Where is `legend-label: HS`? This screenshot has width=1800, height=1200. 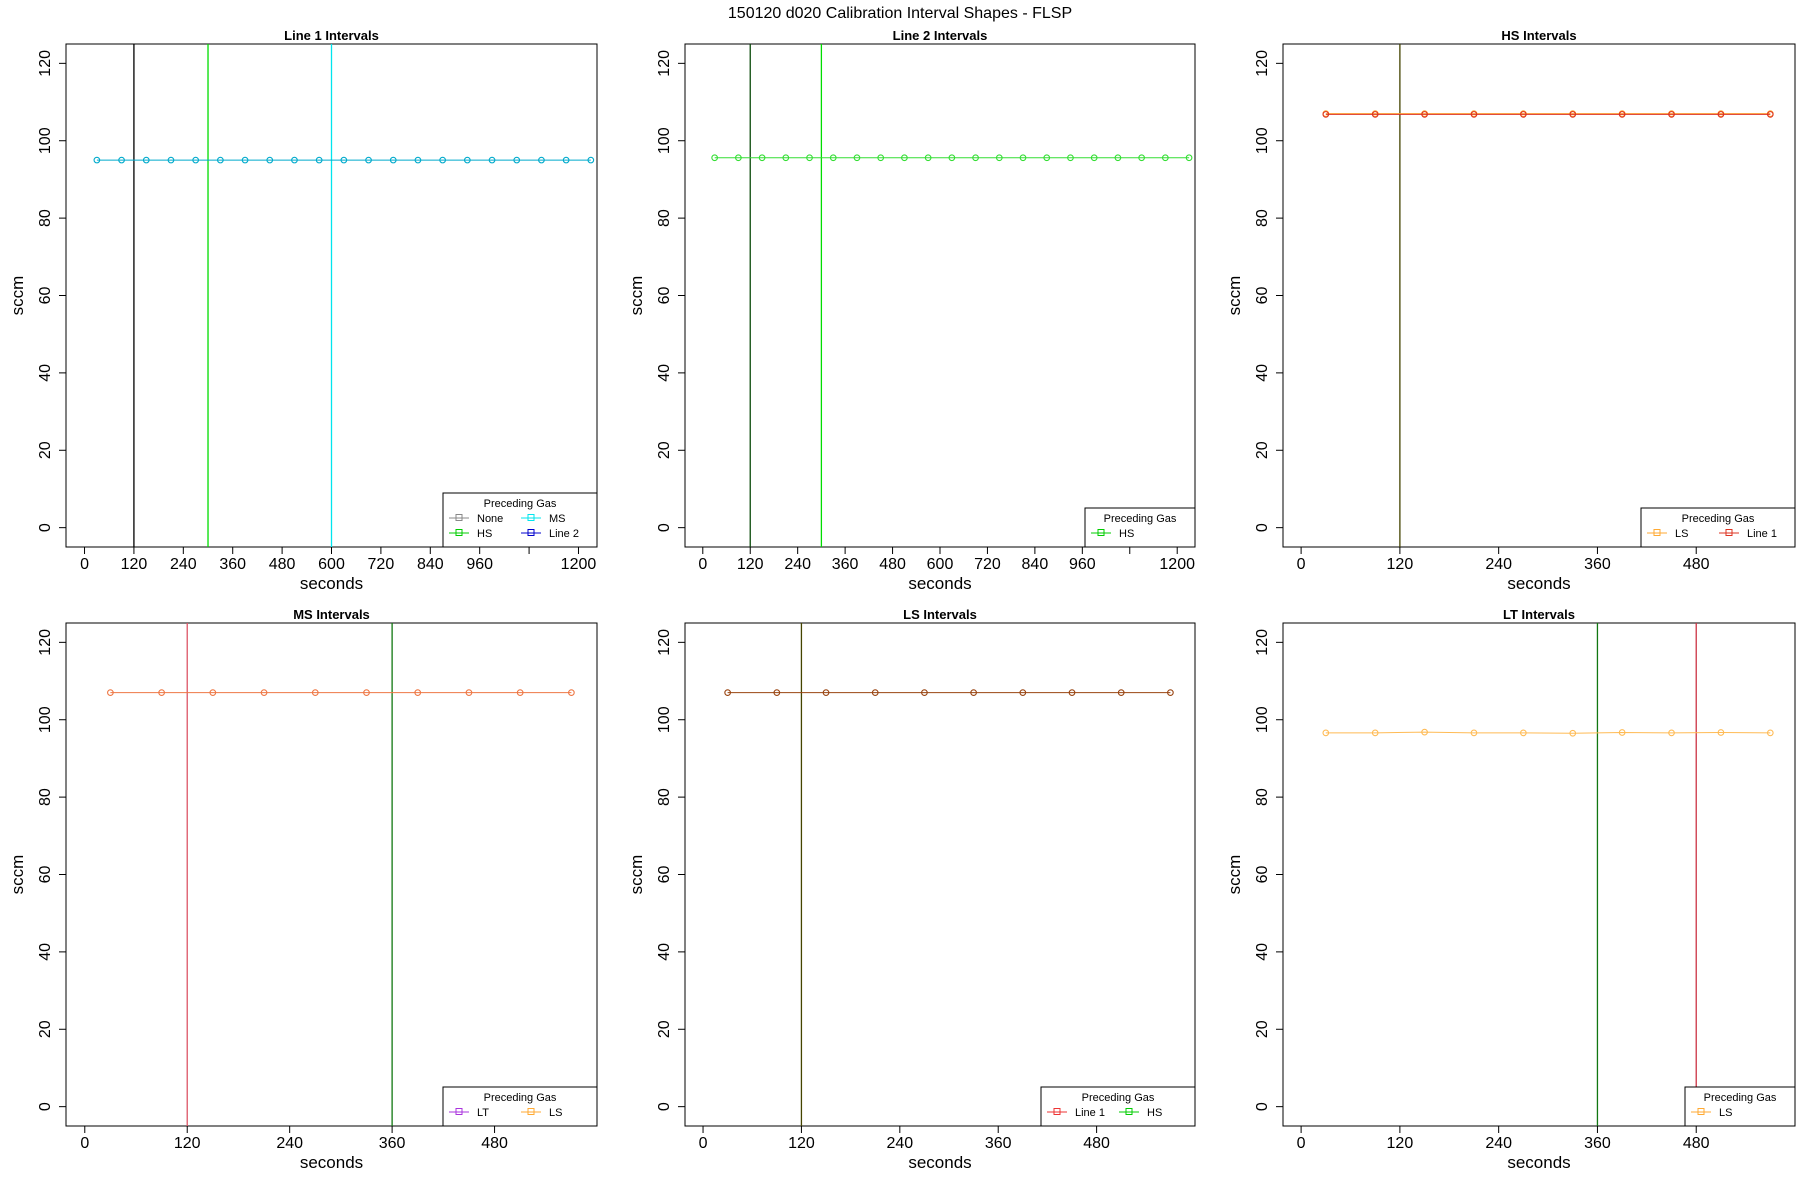
legend-label: HS is located at coordinates (1126, 534).